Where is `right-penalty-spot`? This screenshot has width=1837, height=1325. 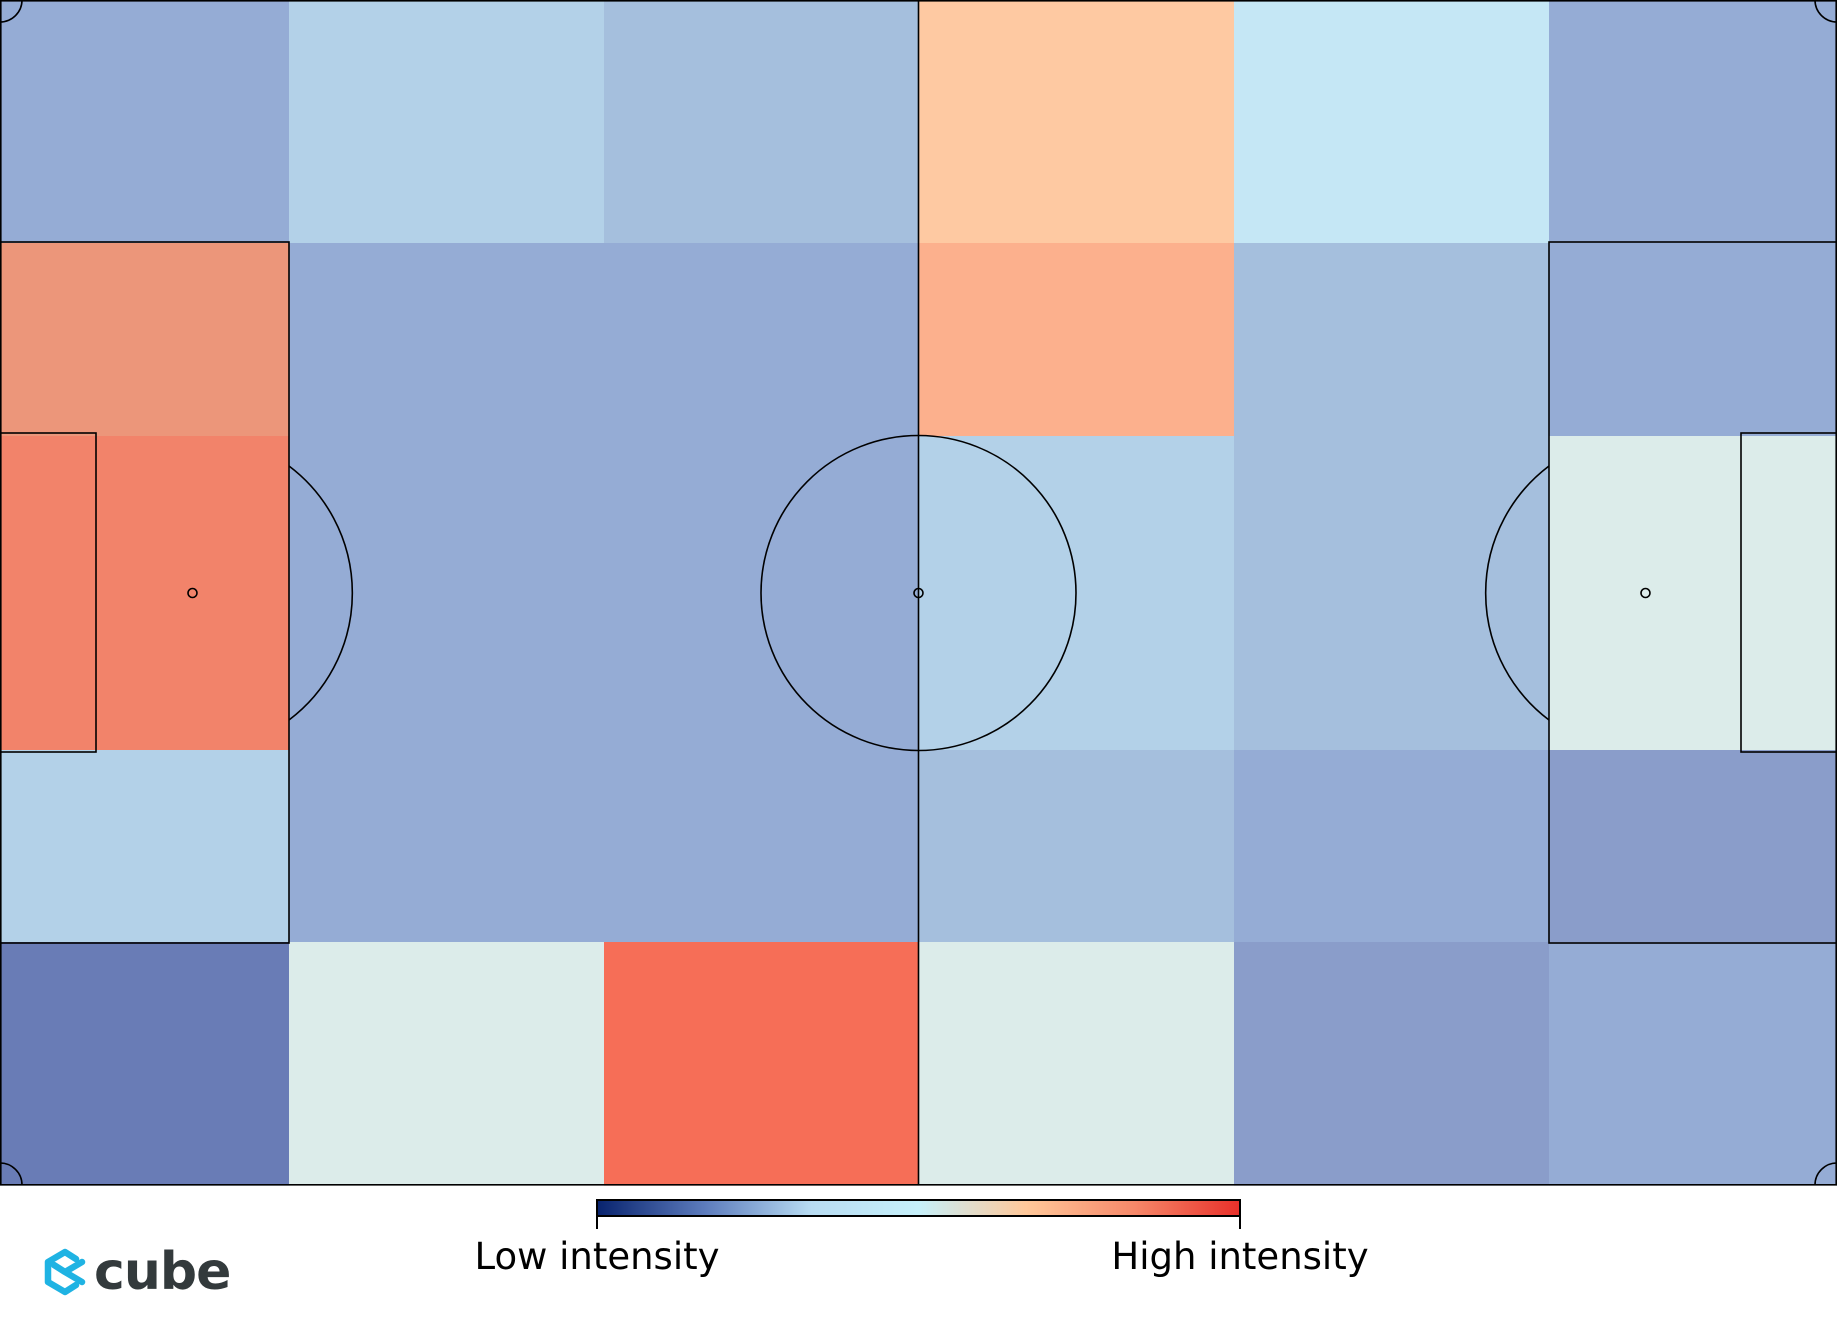 right-penalty-spot is located at coordinates (1645, 593).